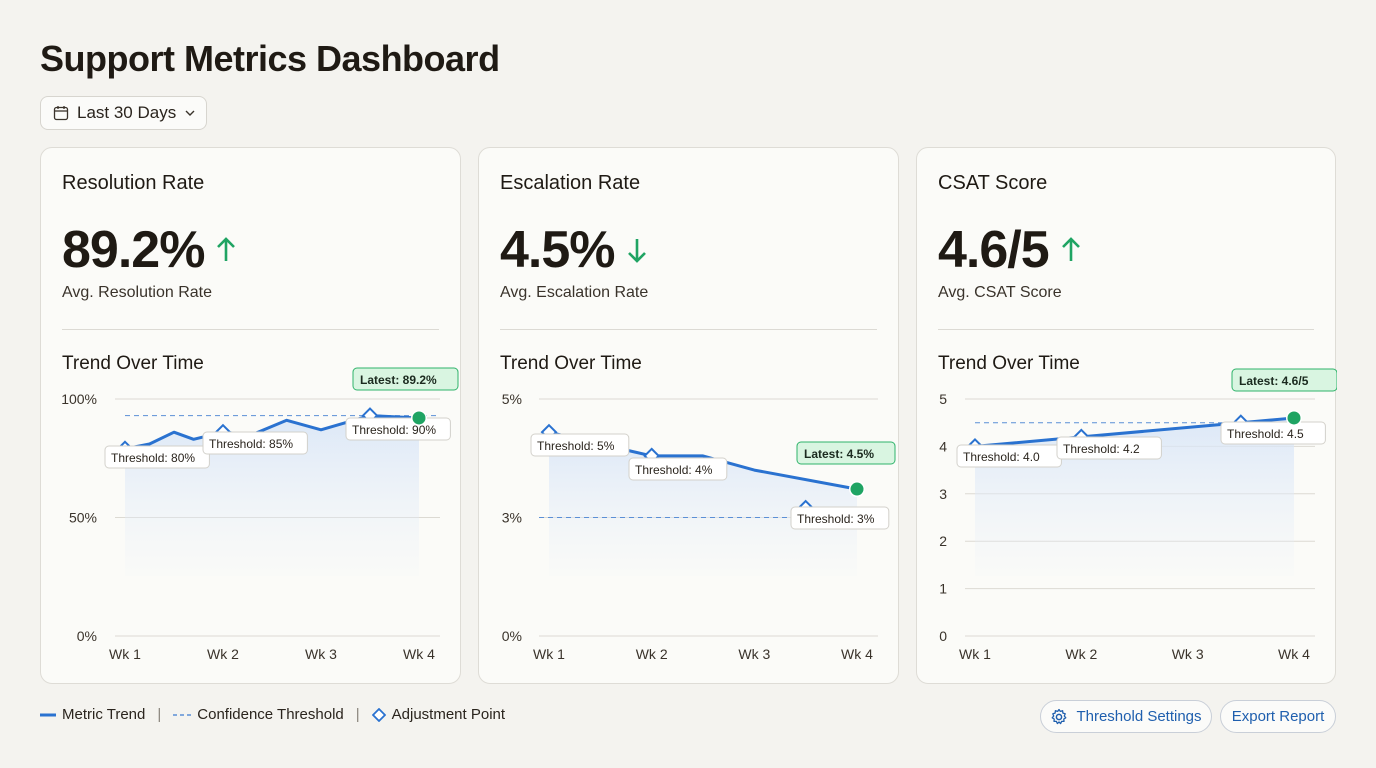 The height and width of the screenshot is (768, 1376). I want to click on date-range-dropdown: Last 30 Days, so click(123, 113).